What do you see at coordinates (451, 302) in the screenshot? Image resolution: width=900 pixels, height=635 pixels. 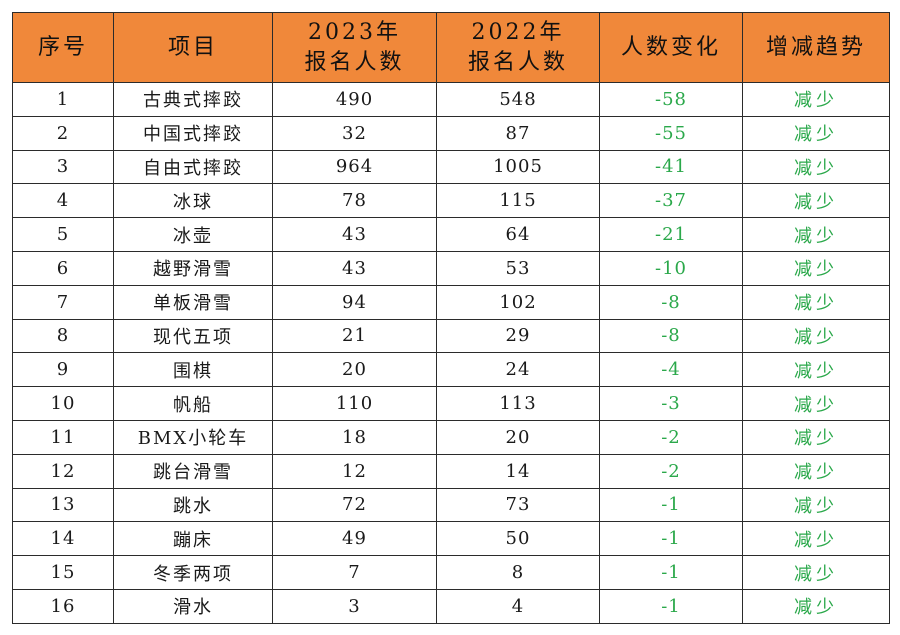 I see `table-row: 7 单板滑雪 94 102 -8 减少` at bounding box center [451, 302].